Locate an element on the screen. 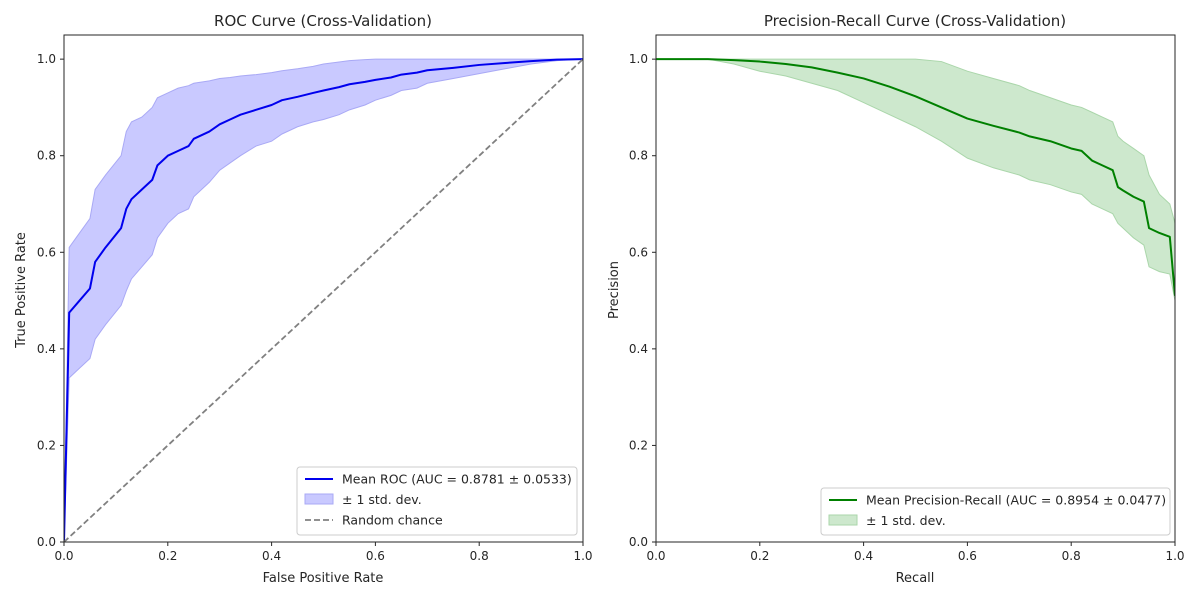 The image size is (1200, 600). pr-legend-band-swatch is located at coordinates (843, 520).